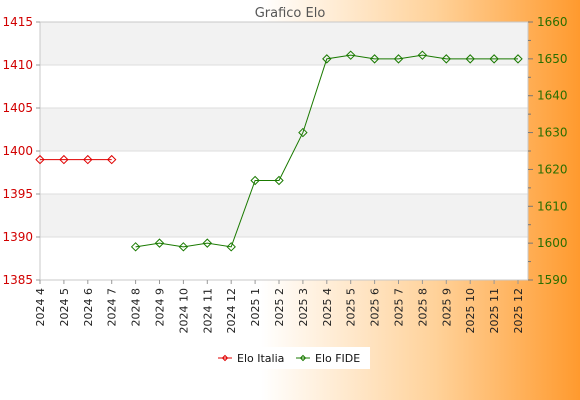 This screenshot has height=400, width=580. I want to click on x-tick-label: 2024 9, so click(160, 307).